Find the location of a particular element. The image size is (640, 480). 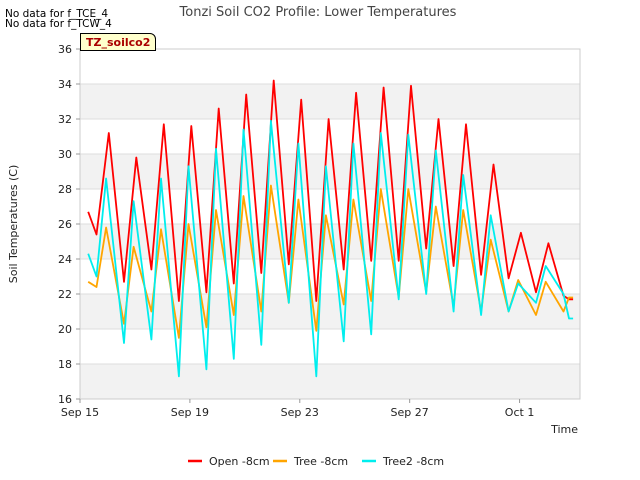

x-tick-label: Sep 19 is located at coordinates (190, 412).